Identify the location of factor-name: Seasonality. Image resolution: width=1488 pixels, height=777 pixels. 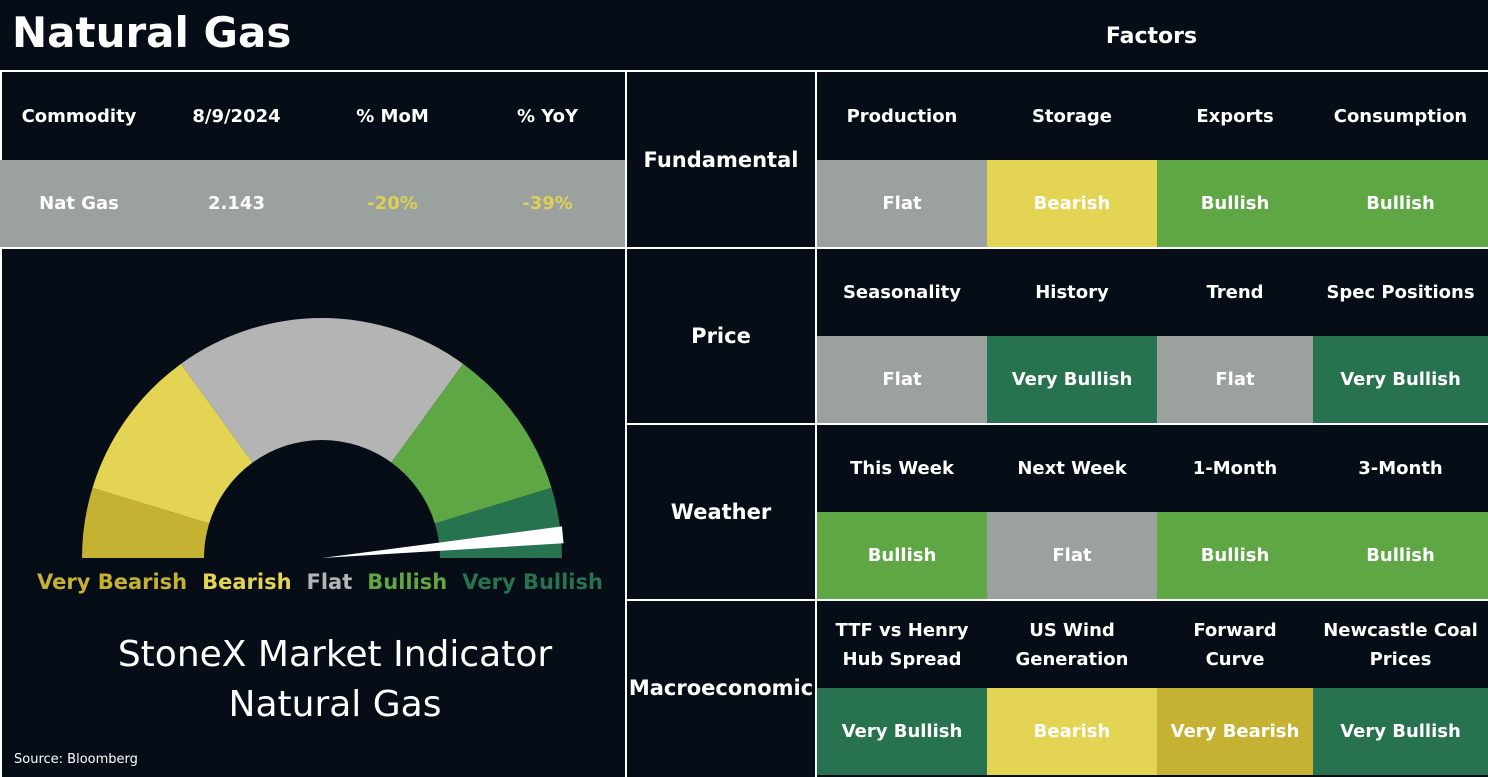
(902, 292).